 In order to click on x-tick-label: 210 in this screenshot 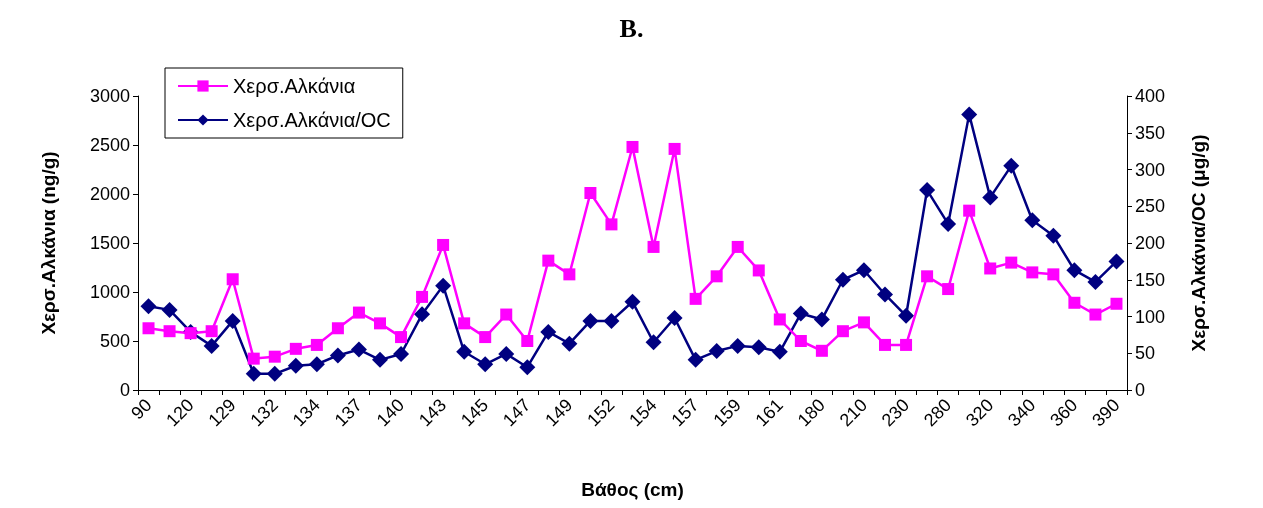, I will do `click(853, 412)`.